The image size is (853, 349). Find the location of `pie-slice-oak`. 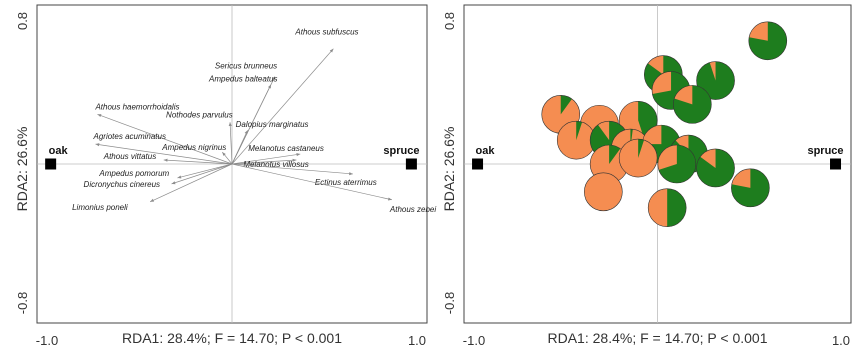

pie-slice-oak is located at coordinates (603, 192).